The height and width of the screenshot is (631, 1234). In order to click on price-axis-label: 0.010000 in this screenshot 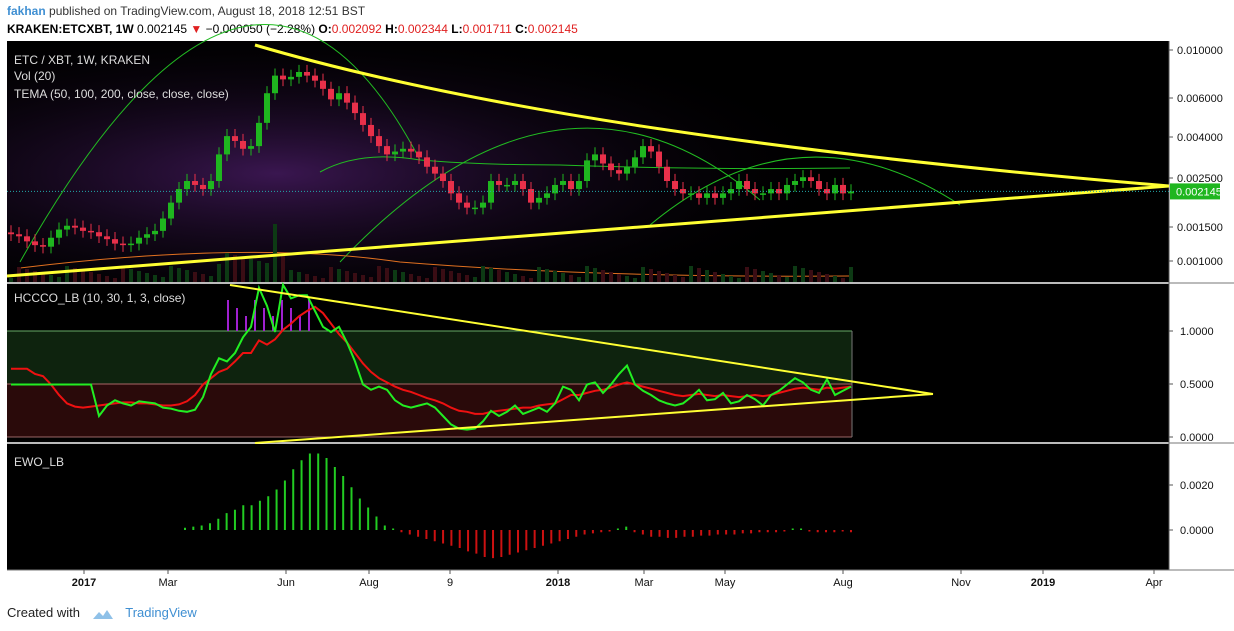, I will do `click(1200, 51)`.